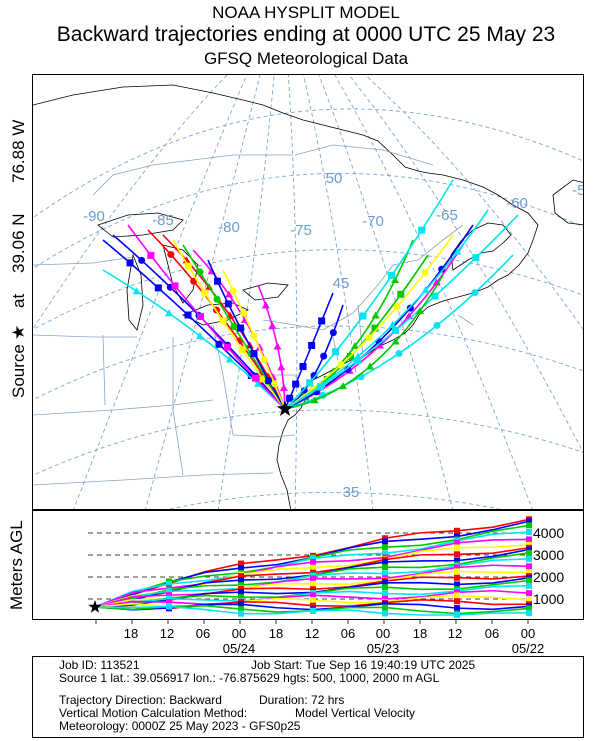  I want to click on height-tick: 2000, so click(548, 577).